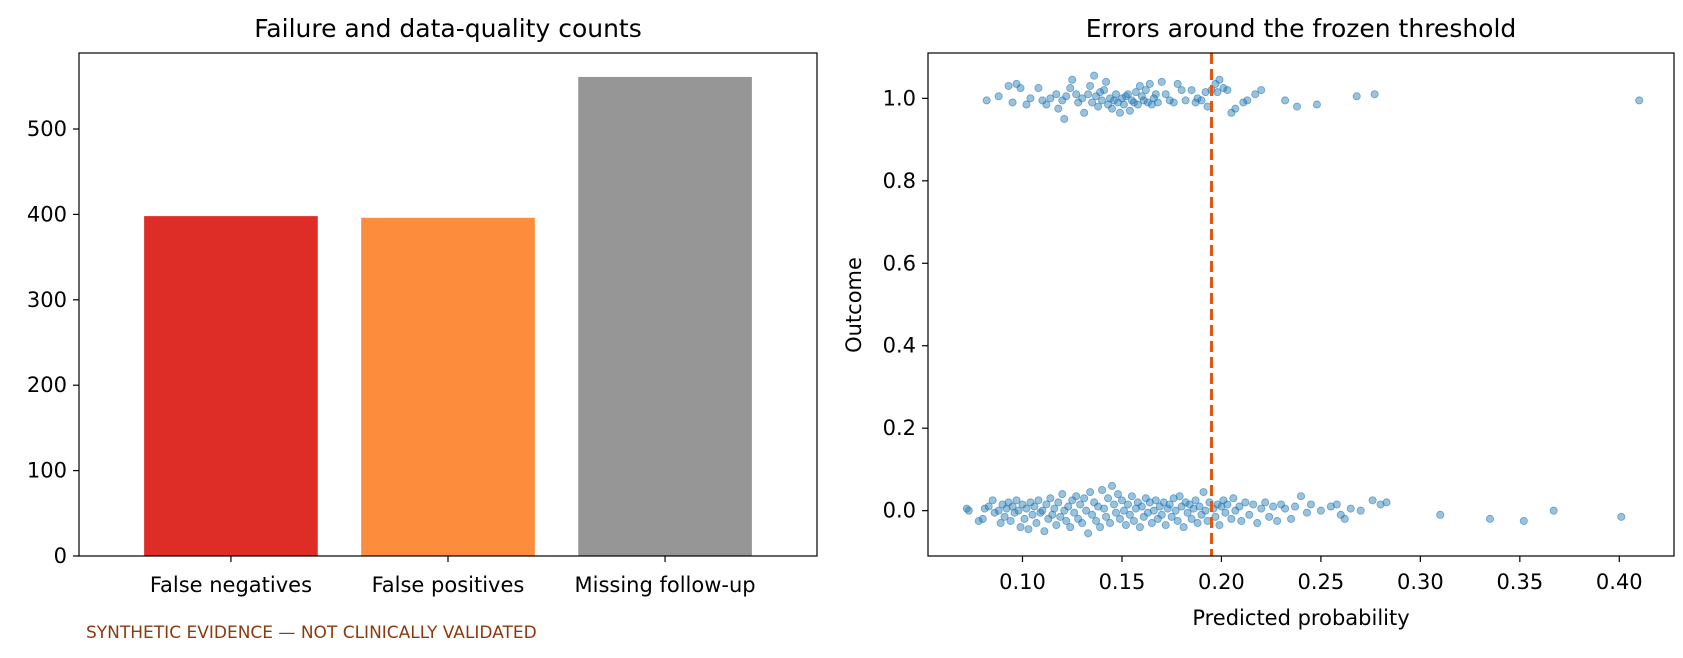  I want to click on scatter-x-tick-label: 0.35, so click(1519, 582).